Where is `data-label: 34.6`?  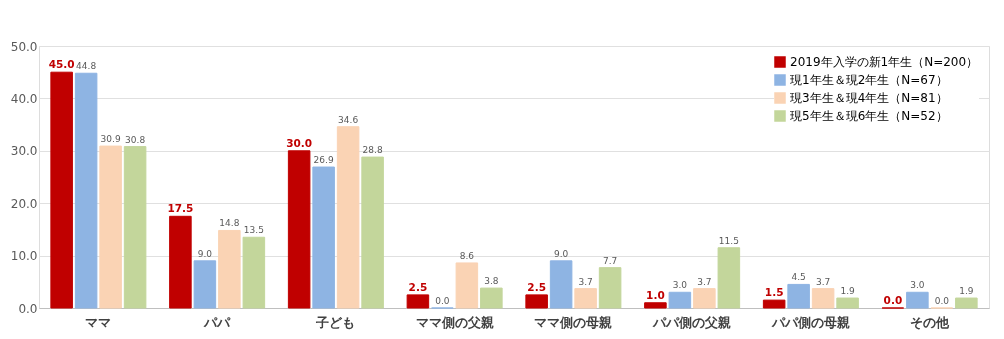
data-label: 34.6 is located at coordinates (348, 119).